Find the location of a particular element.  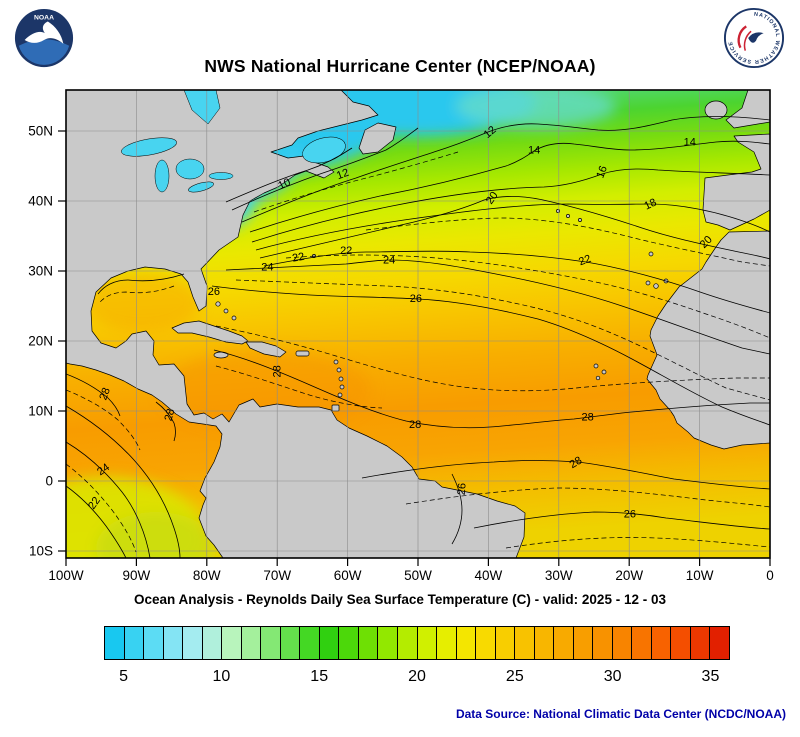

colorbar-tick-label: 5 is located at coordinates (124, 676).